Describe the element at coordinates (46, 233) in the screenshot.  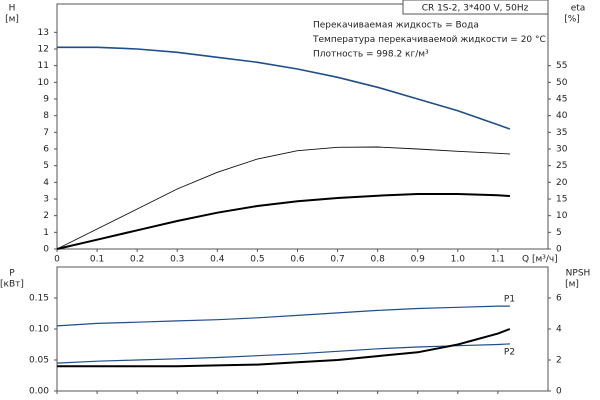
I see `y-tick-label: 1` at that location.